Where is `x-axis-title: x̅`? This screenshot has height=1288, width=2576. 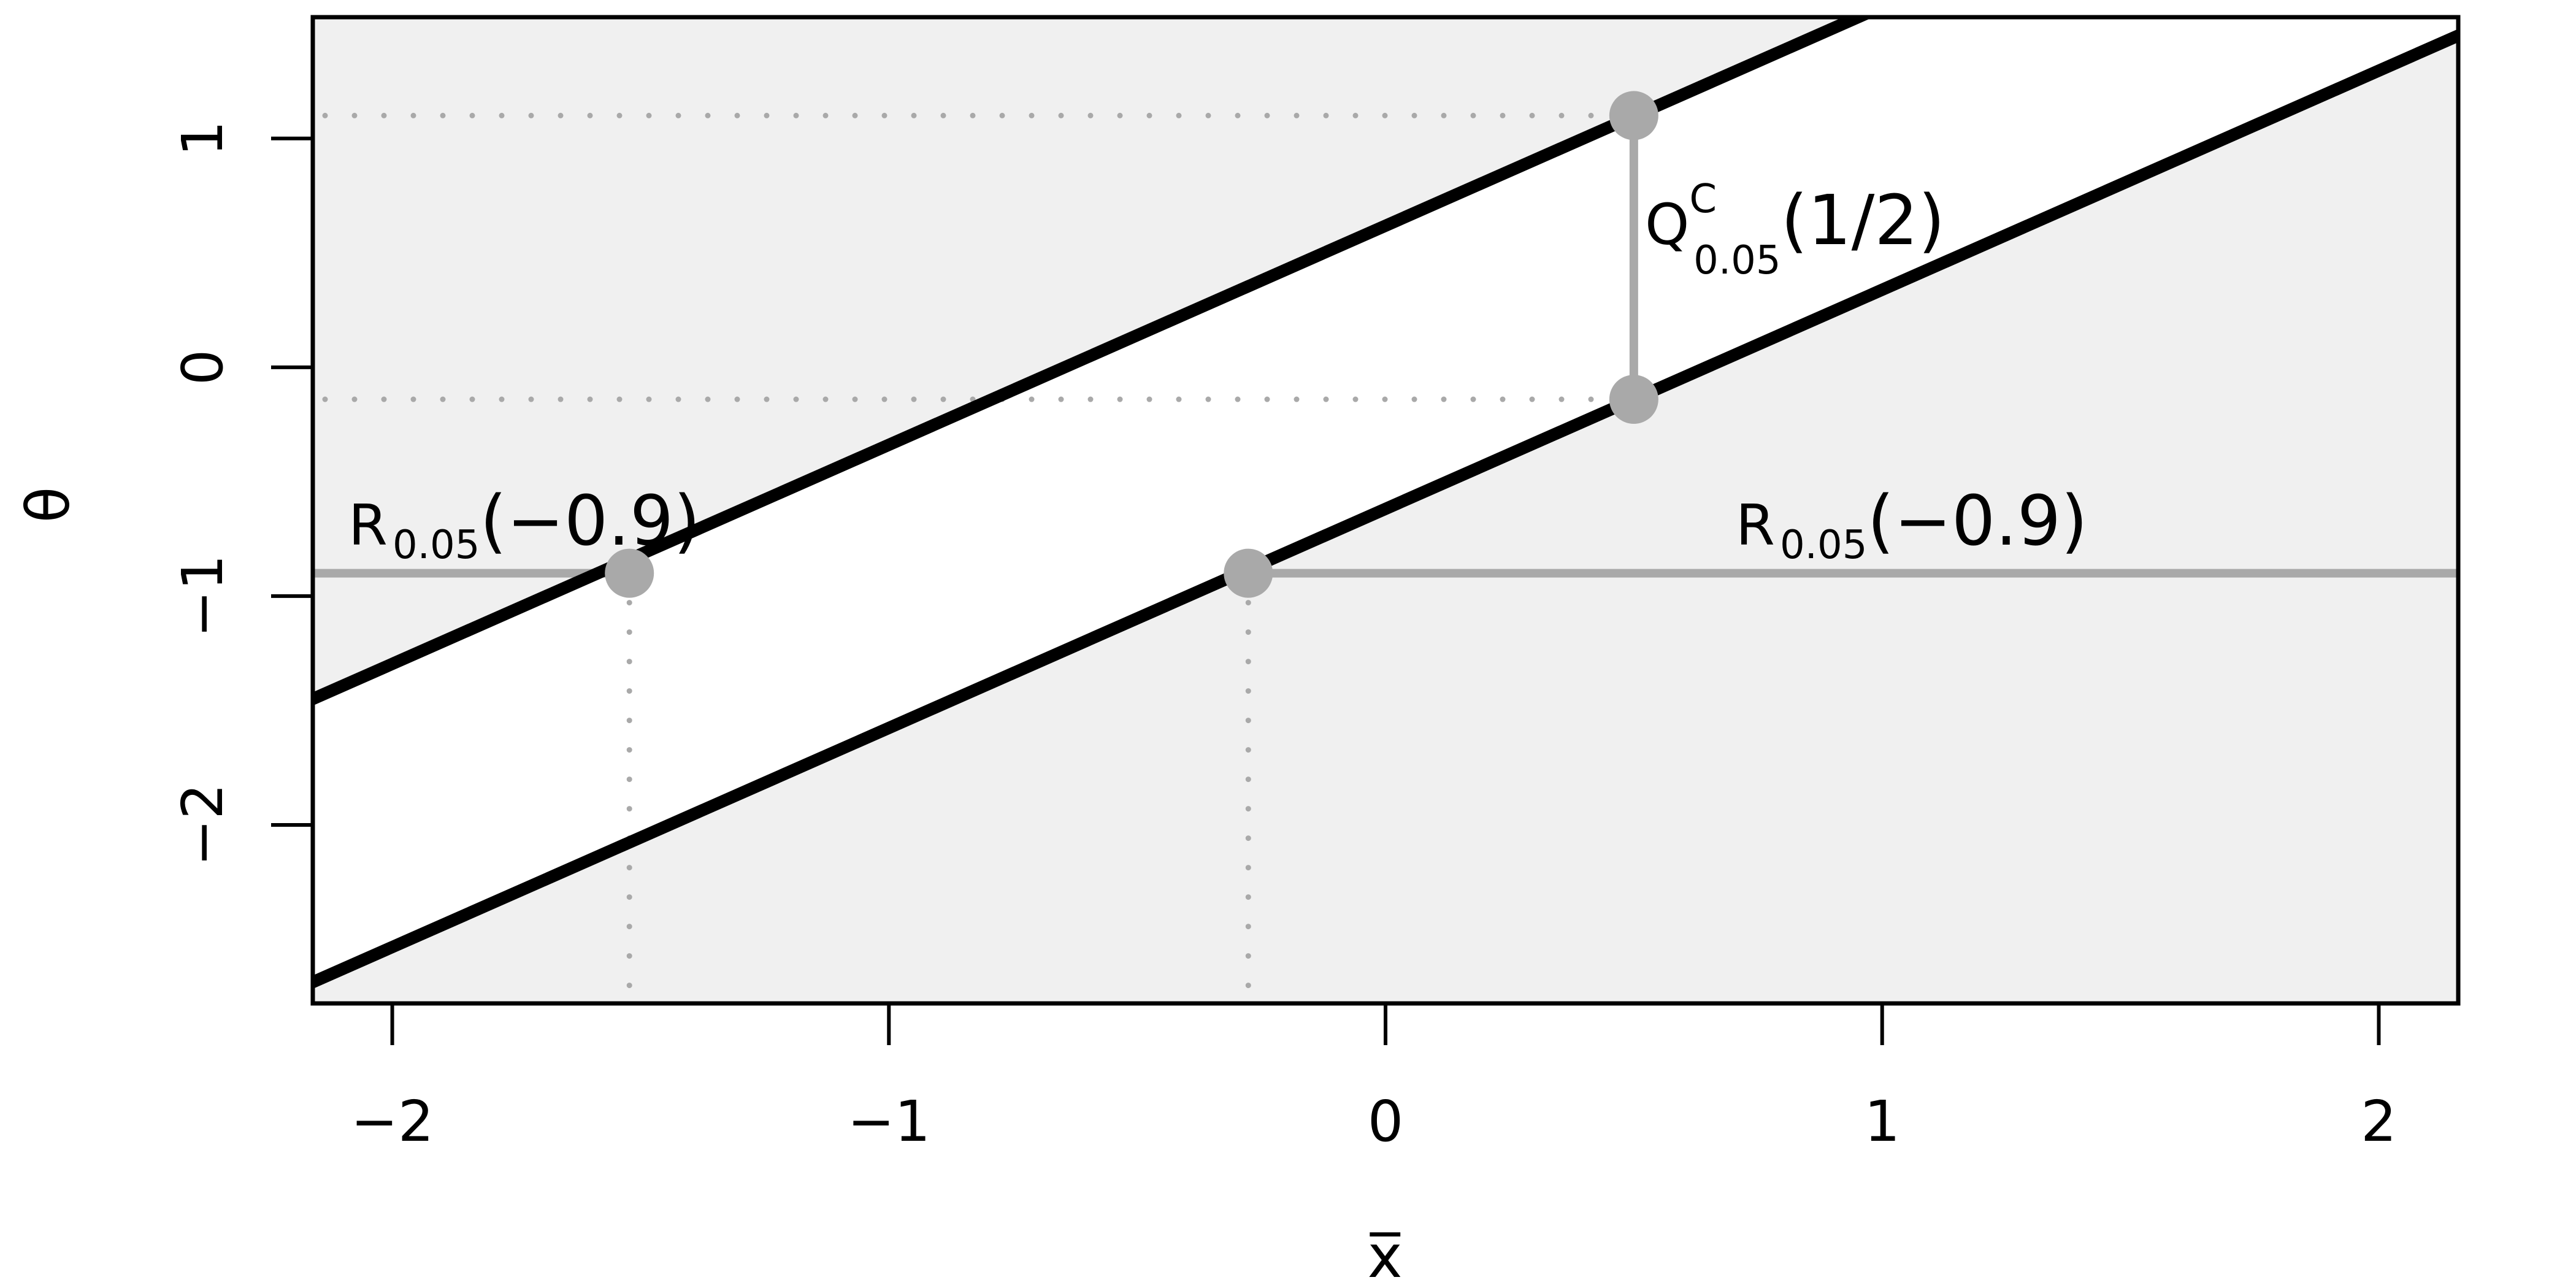
x-axis-title: x̅ is located at coordinates (1385, 1255).